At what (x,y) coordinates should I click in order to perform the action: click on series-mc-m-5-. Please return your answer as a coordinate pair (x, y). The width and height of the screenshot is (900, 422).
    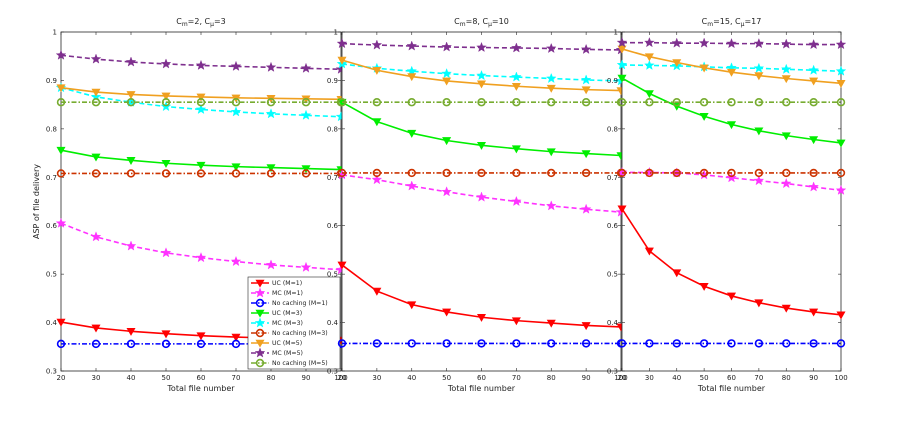
    Looking at the image, I should click on (731, 43).